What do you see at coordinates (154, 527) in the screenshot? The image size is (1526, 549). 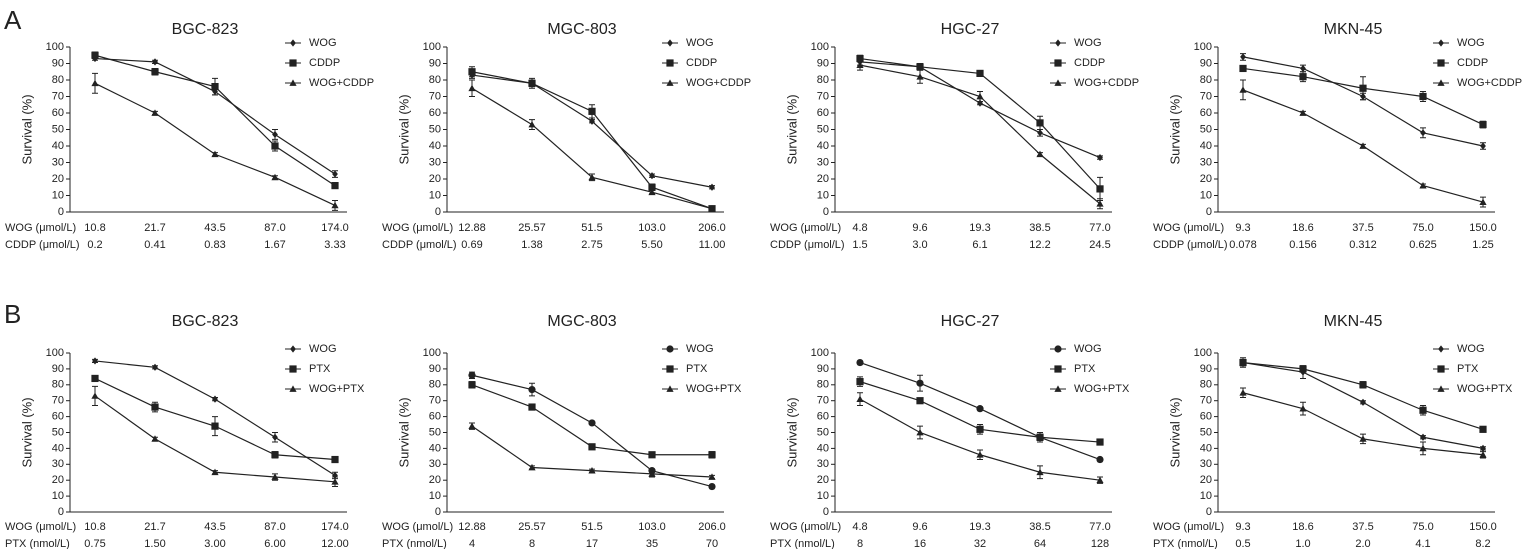 I see `x-tick-label: 21.7` at bounding box center [154, 527].